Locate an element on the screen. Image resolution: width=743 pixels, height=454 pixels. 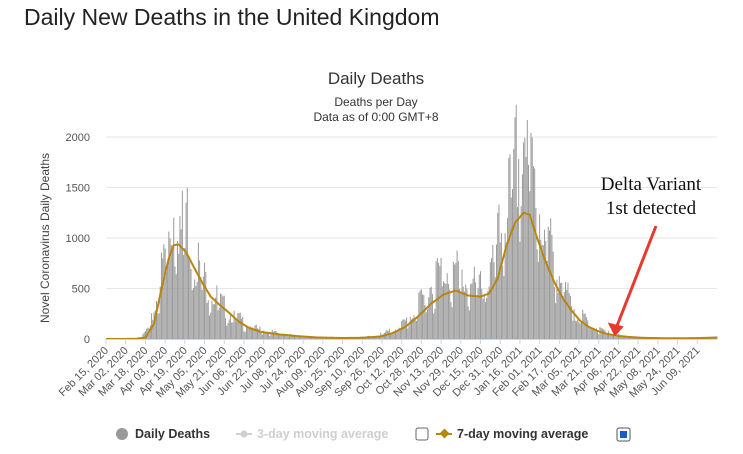
annotation-text-line-1: Delta Variant is located at coordinates (651, 184).